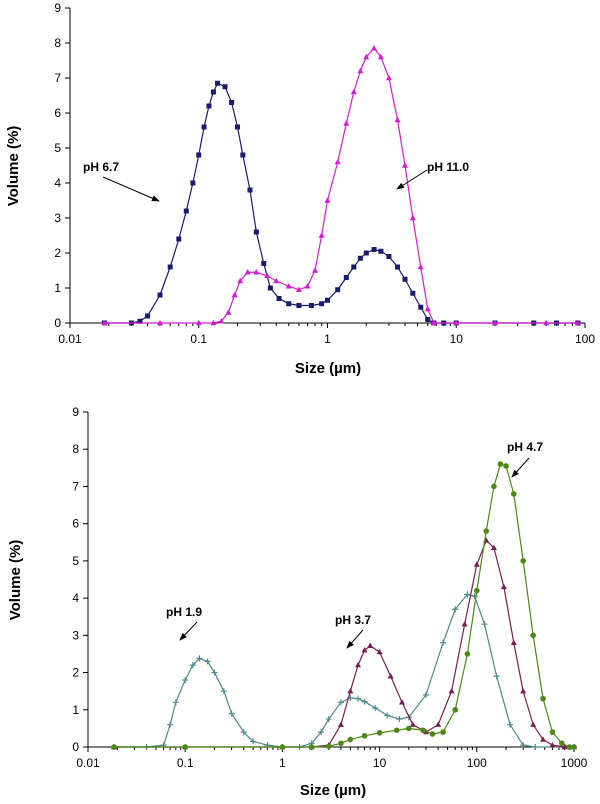 This screenshot has height=804, width=600. What do you see at coordinates (353, 620) in the screenshot?
I see `annotation-ph-3-7: pH 3.7` at bounding box center [353, 620].